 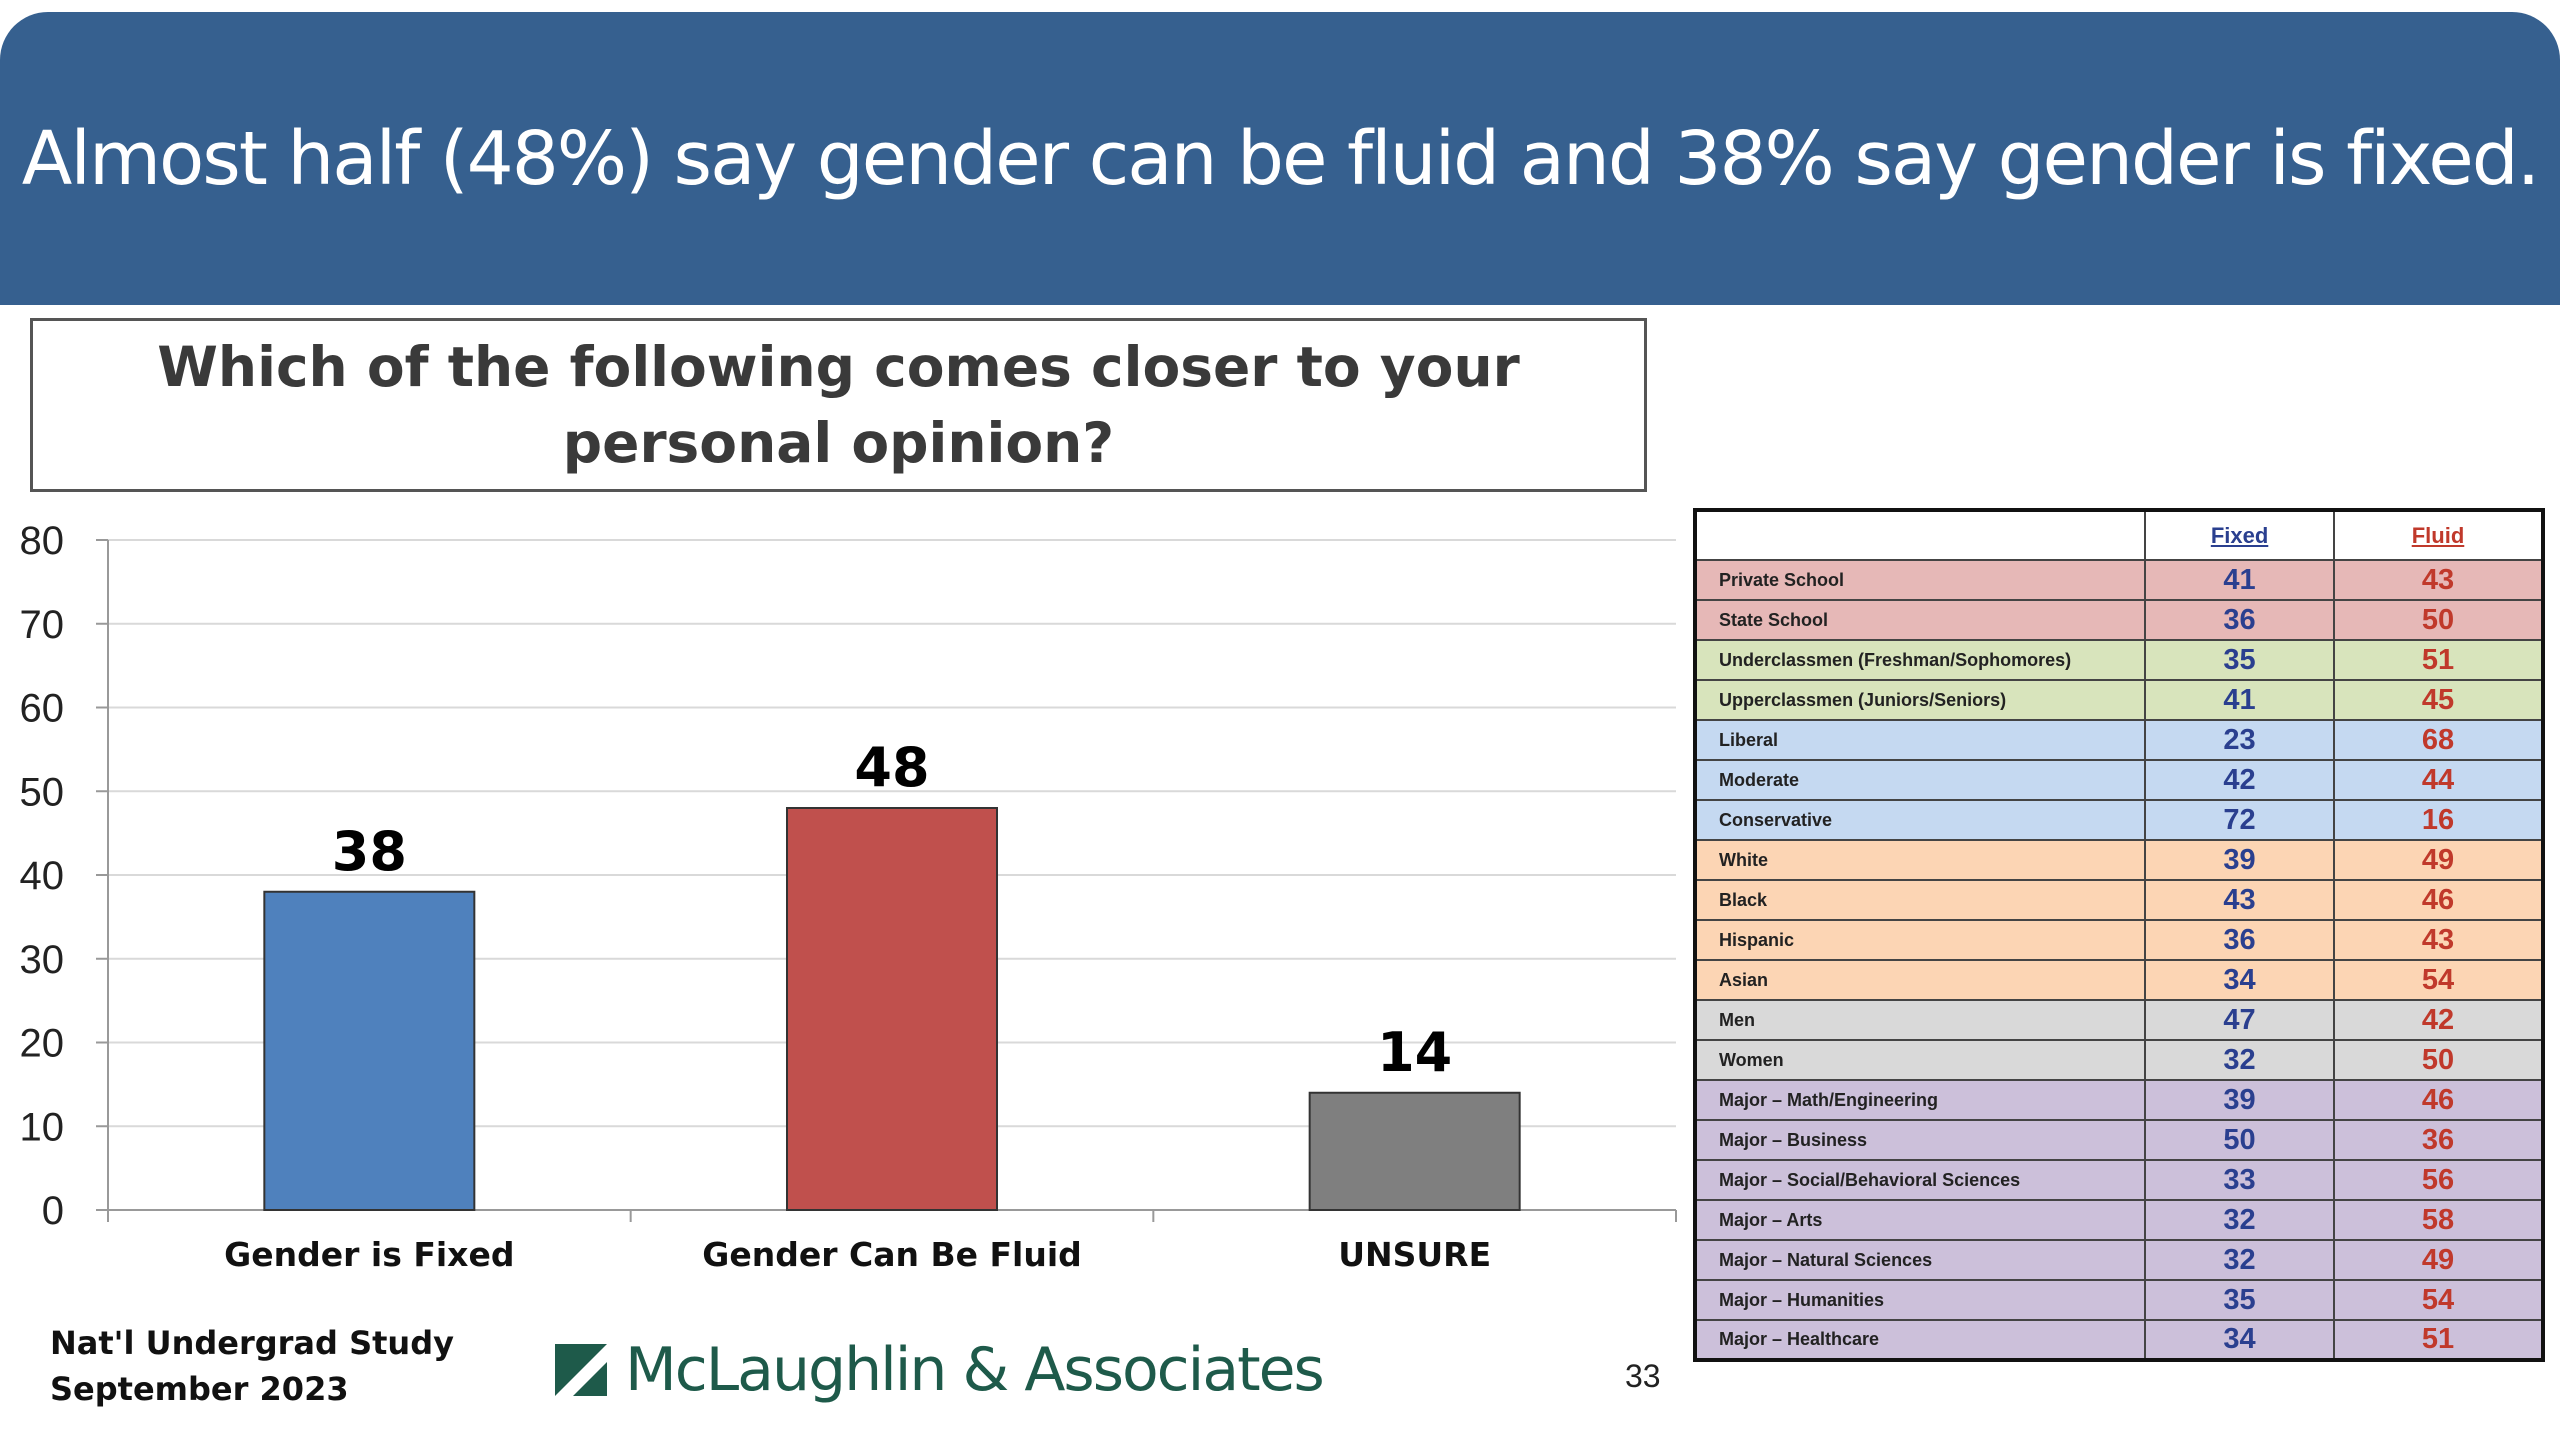 I want to click on fluid-value: 58, so click(x=2438, y=1220).